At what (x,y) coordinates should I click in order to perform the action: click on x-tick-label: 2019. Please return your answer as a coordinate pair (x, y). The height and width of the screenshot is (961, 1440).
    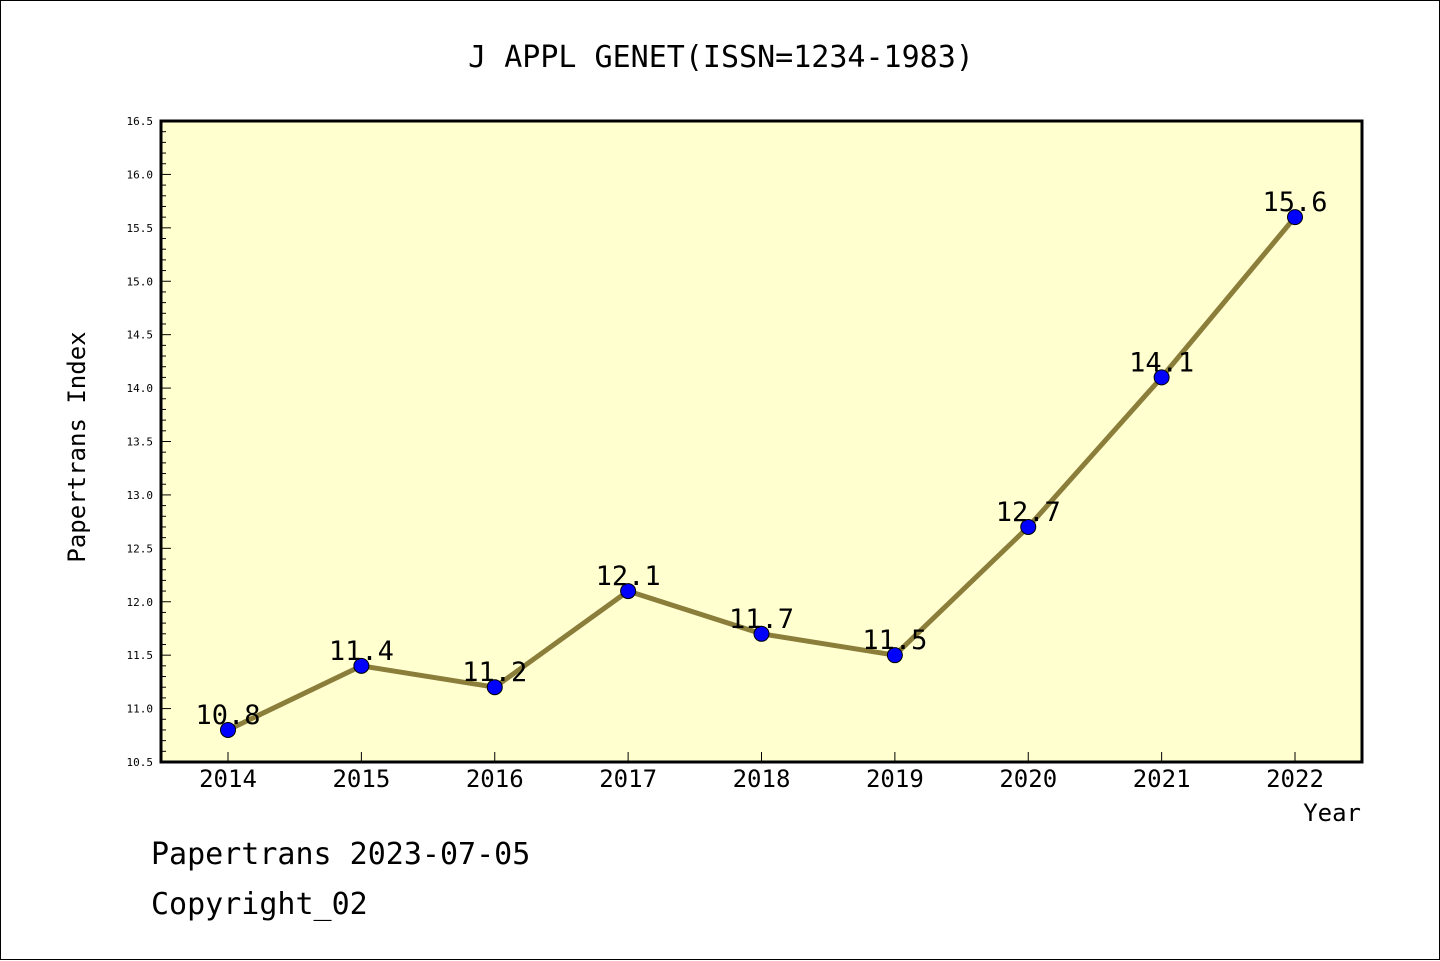
    Looking at the image, I should click on (895, 779).